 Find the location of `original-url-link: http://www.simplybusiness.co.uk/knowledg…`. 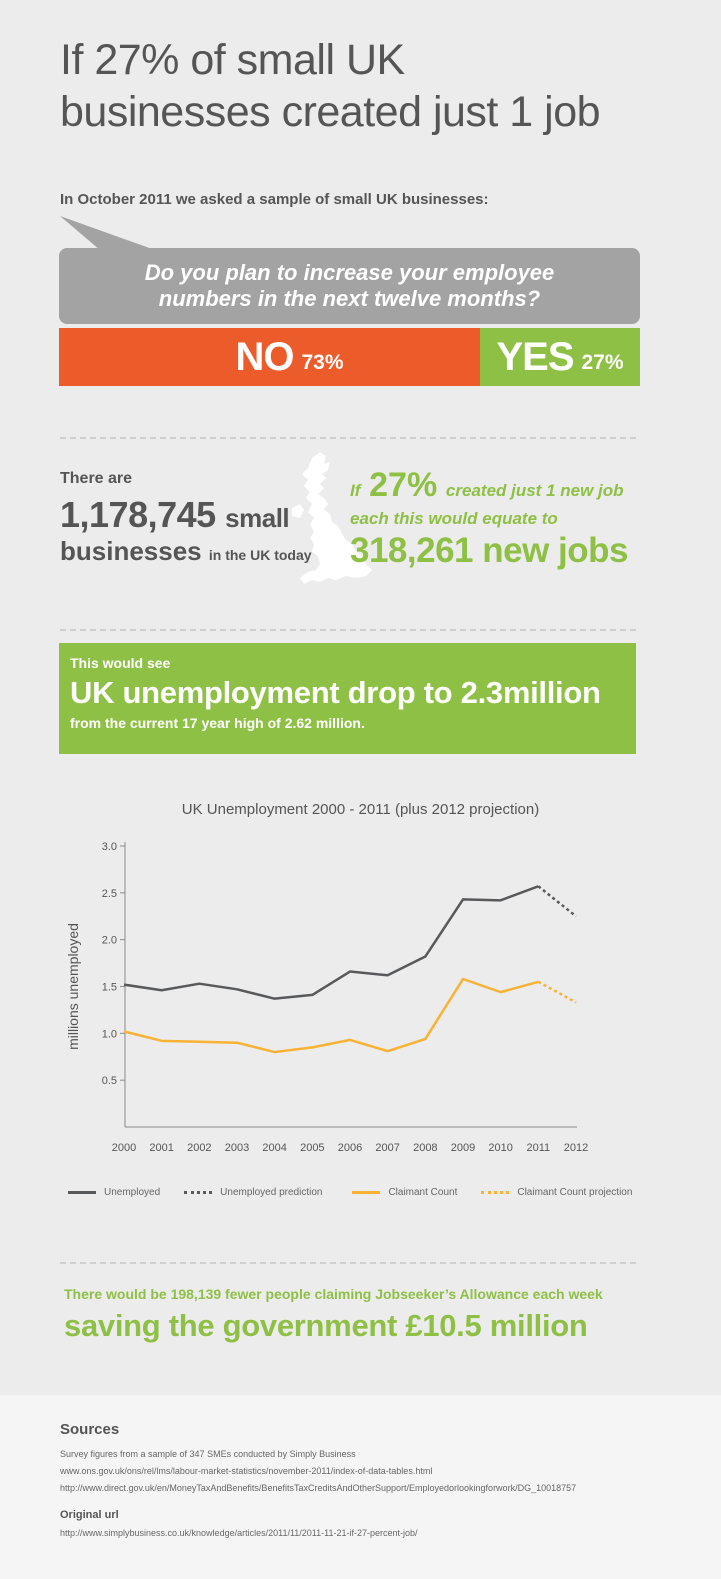

original-url-link: http://www.simplybusiness.co.uk/knowledg… is located at coordinates (239, 1533).